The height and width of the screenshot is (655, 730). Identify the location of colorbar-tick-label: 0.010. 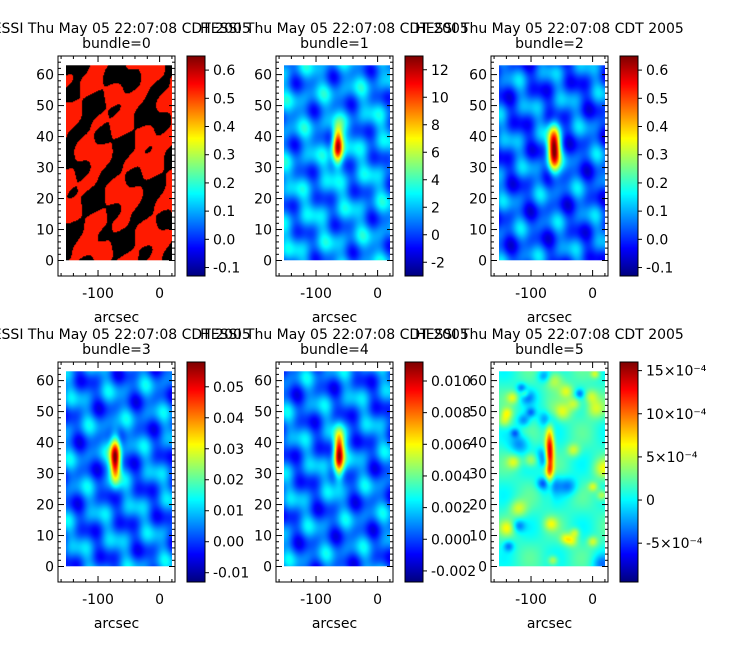
(451, 382).